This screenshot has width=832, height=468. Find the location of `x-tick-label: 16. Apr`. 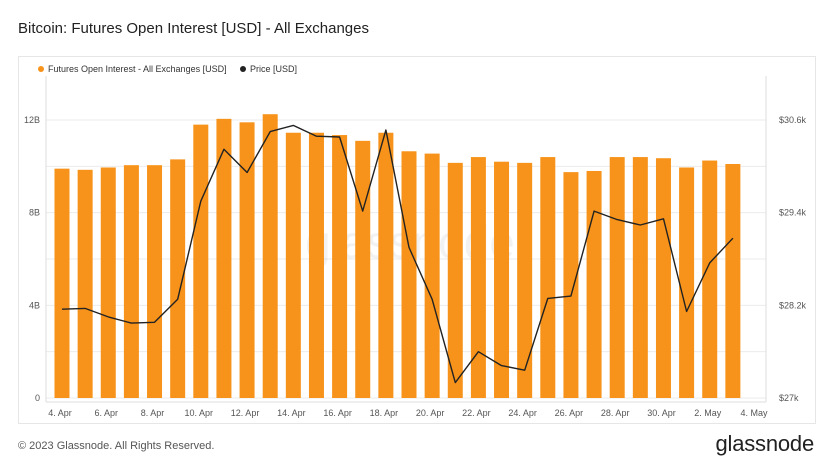

x-tick-label: 16. Apr is located at coordinates (337, 413).